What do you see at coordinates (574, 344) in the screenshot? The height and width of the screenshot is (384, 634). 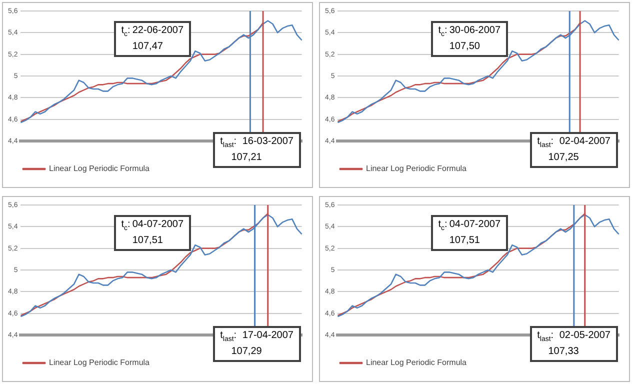 I see `annotation: t$_{last}$: 02-05-2007 107,33` at bounding box center [574, 344].